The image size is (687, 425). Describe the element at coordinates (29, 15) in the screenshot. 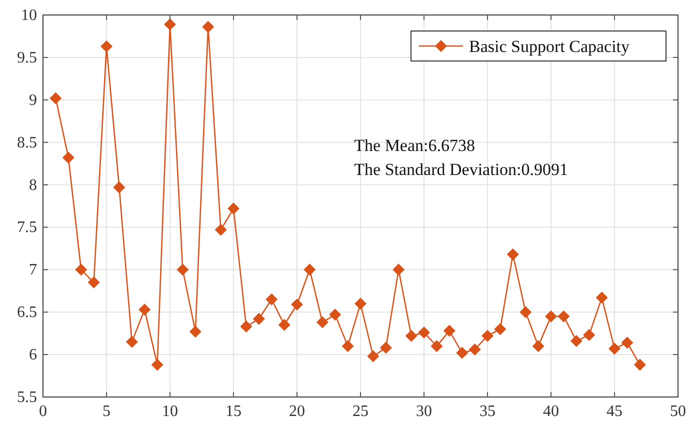

I see `y-tick-label: 10` at that location.